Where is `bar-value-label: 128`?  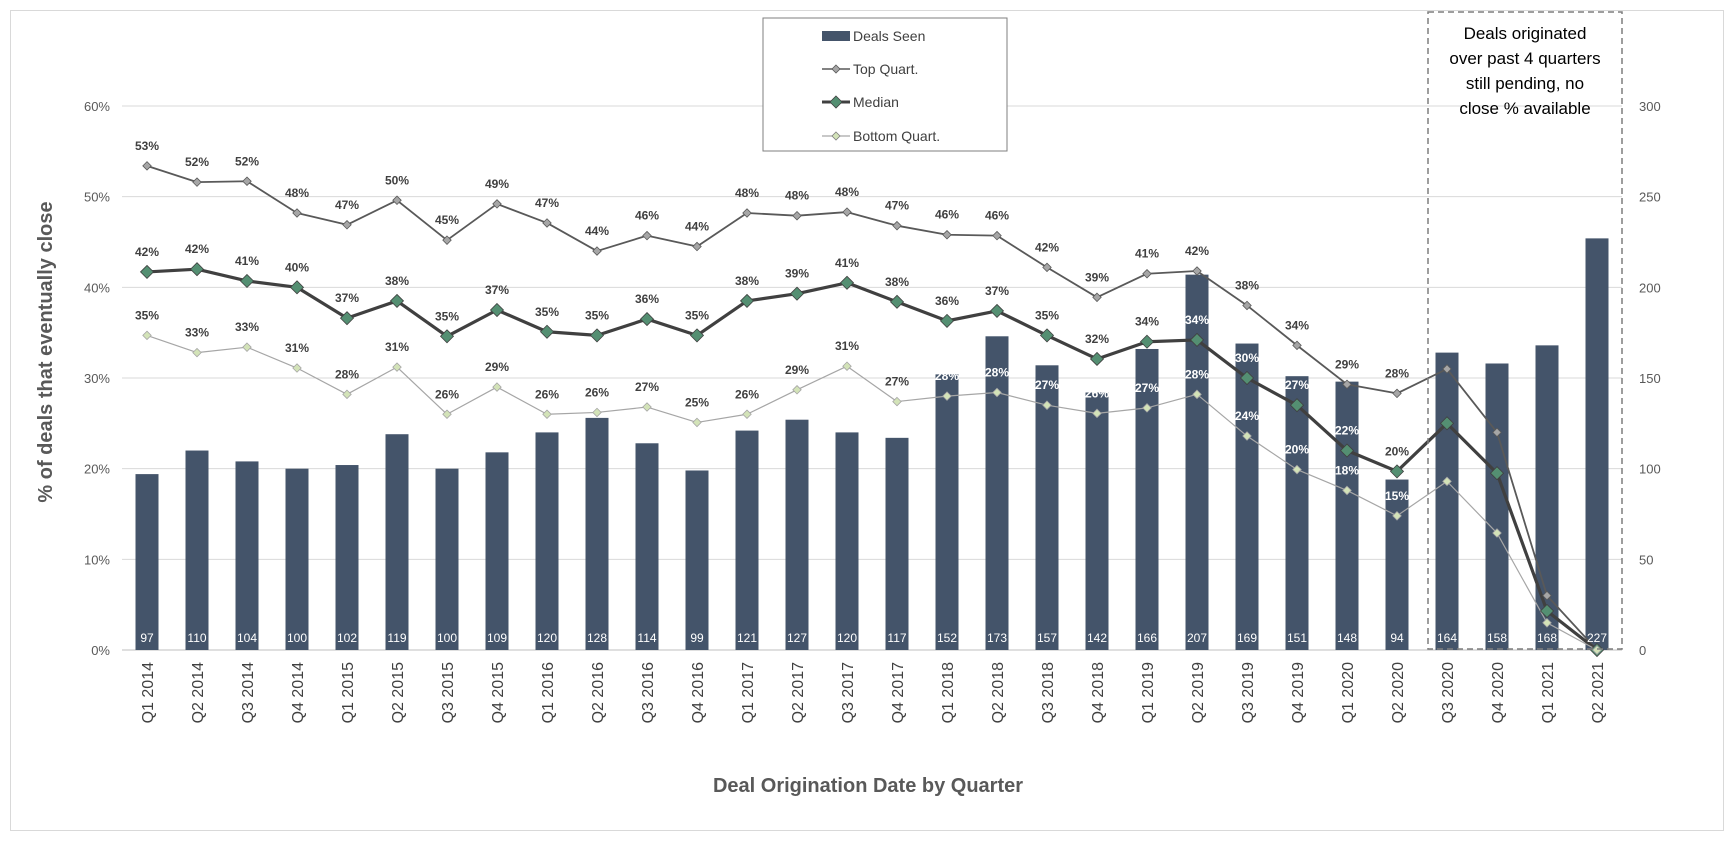 bar-value-label: 128 is located at coordinates (597, 638).